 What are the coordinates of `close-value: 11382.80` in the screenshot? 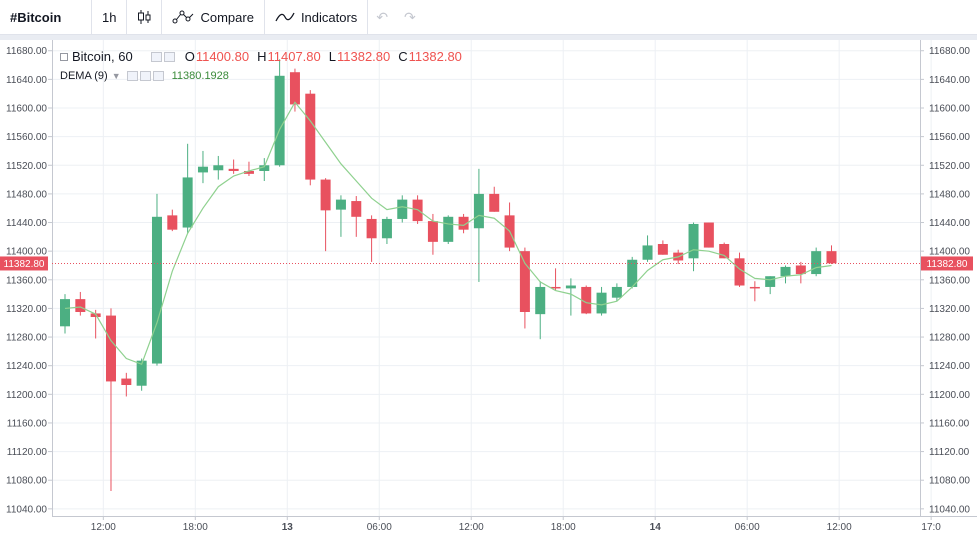 It's located at (435, 56).